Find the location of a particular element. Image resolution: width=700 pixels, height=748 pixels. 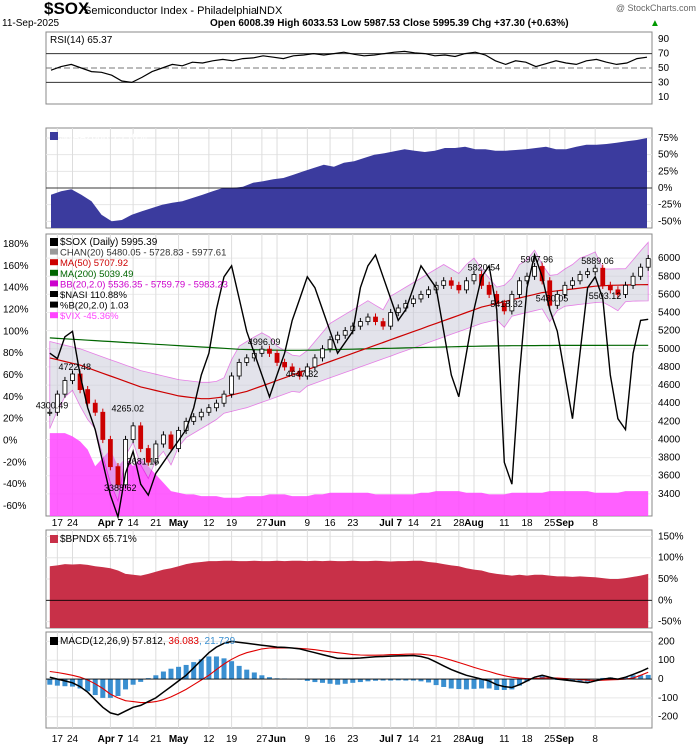

y-tick-label: -50% is located at coordinates (669, 622).